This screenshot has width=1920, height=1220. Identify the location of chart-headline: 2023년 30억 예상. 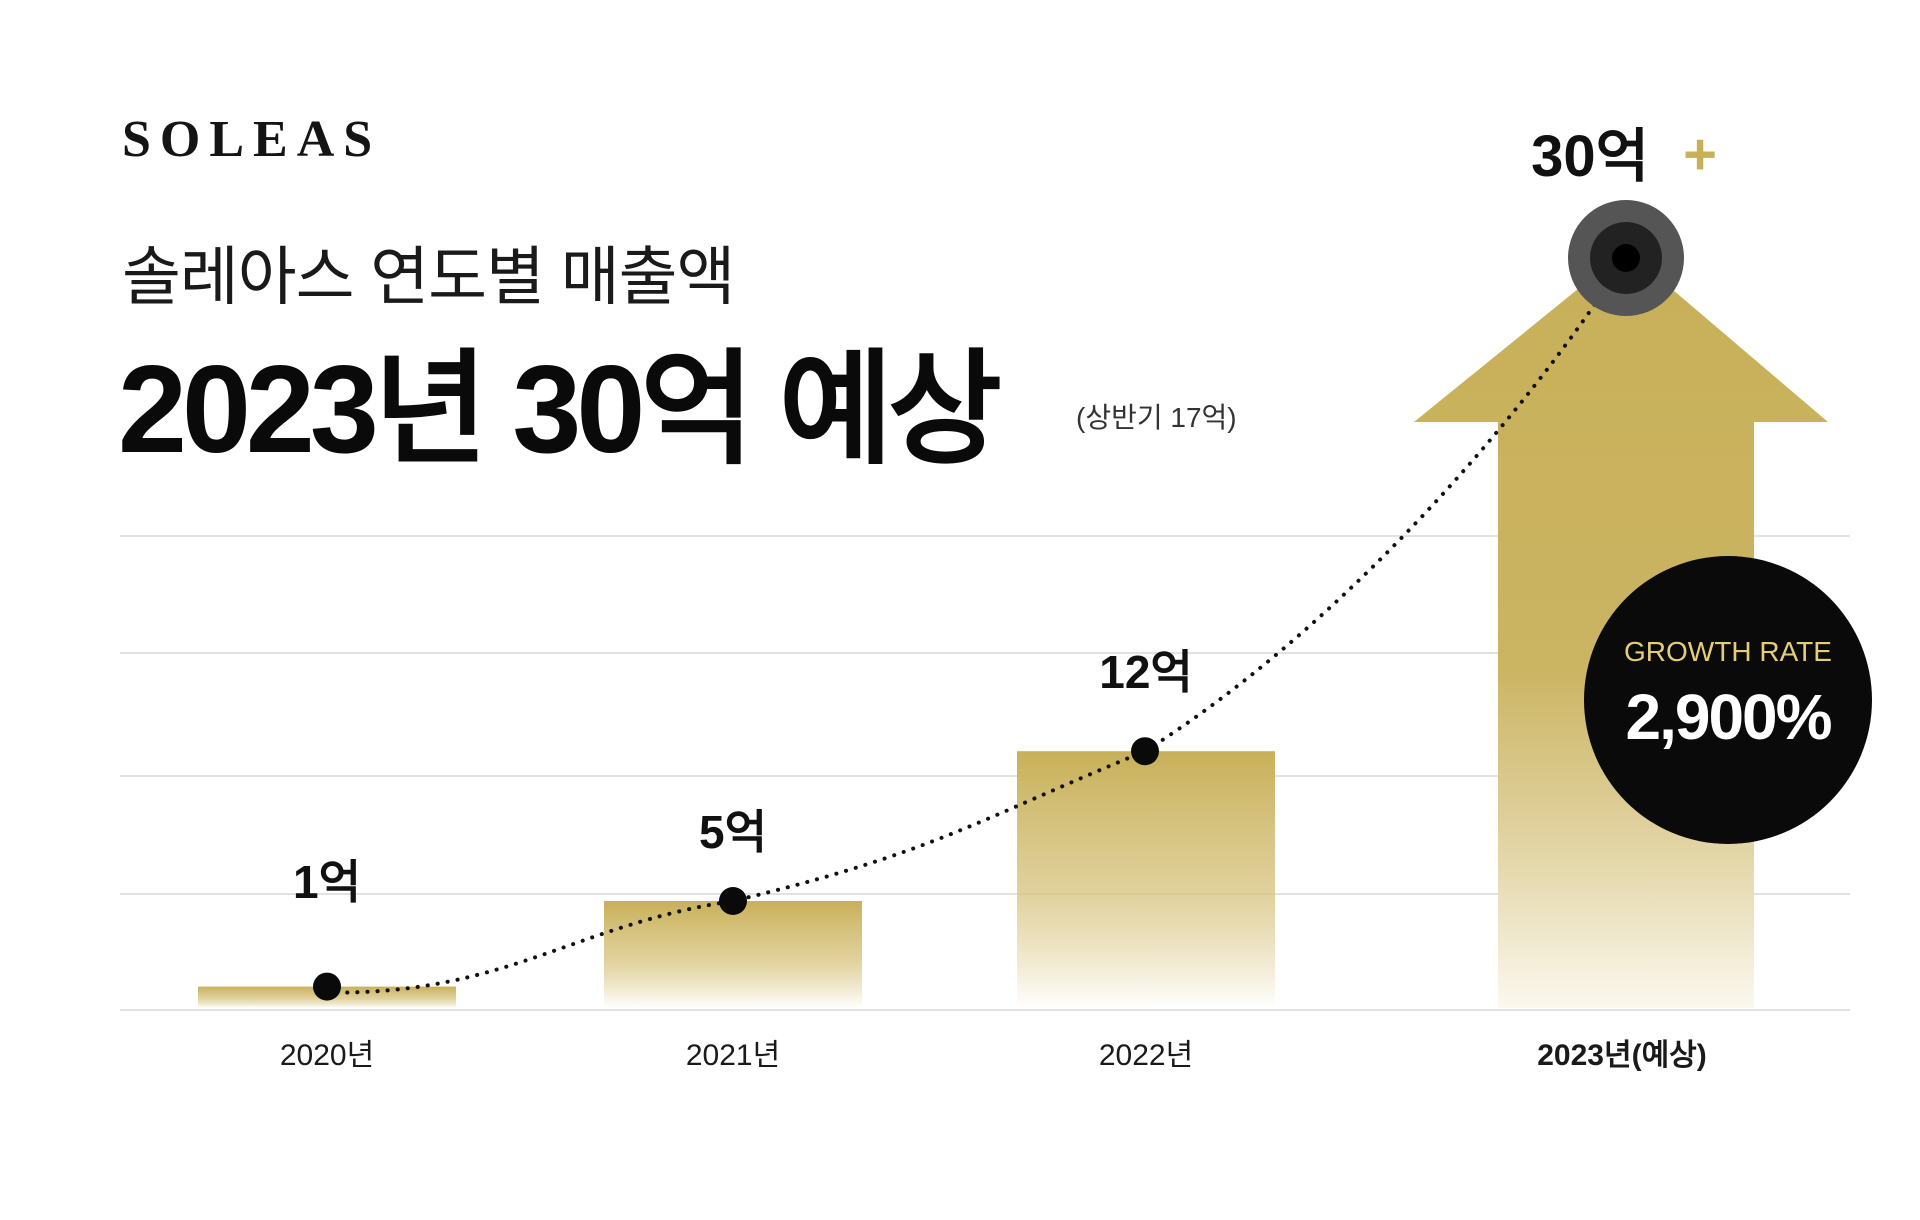
(560, 410).